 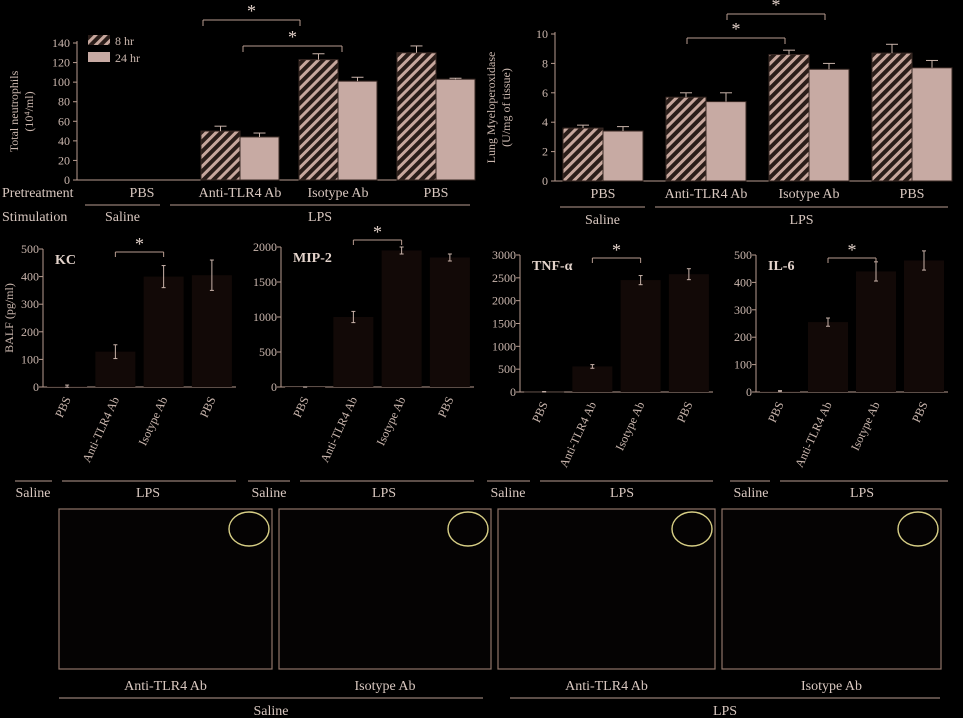 I want to click on panel-label: Isotype Ab, so click(x=384, y=686).